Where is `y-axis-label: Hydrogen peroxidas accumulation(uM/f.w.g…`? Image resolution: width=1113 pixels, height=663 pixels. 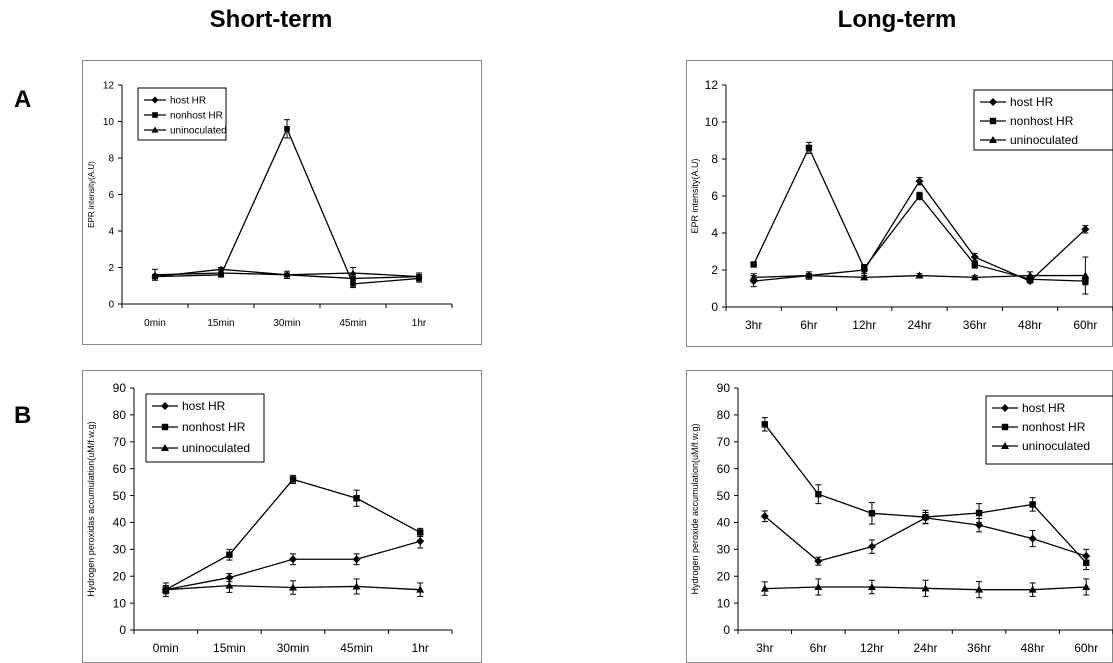 y-axis-label: Hydrogen peroxidas accumulation(uM/f.w.g… is located at coordinates (91, 509).